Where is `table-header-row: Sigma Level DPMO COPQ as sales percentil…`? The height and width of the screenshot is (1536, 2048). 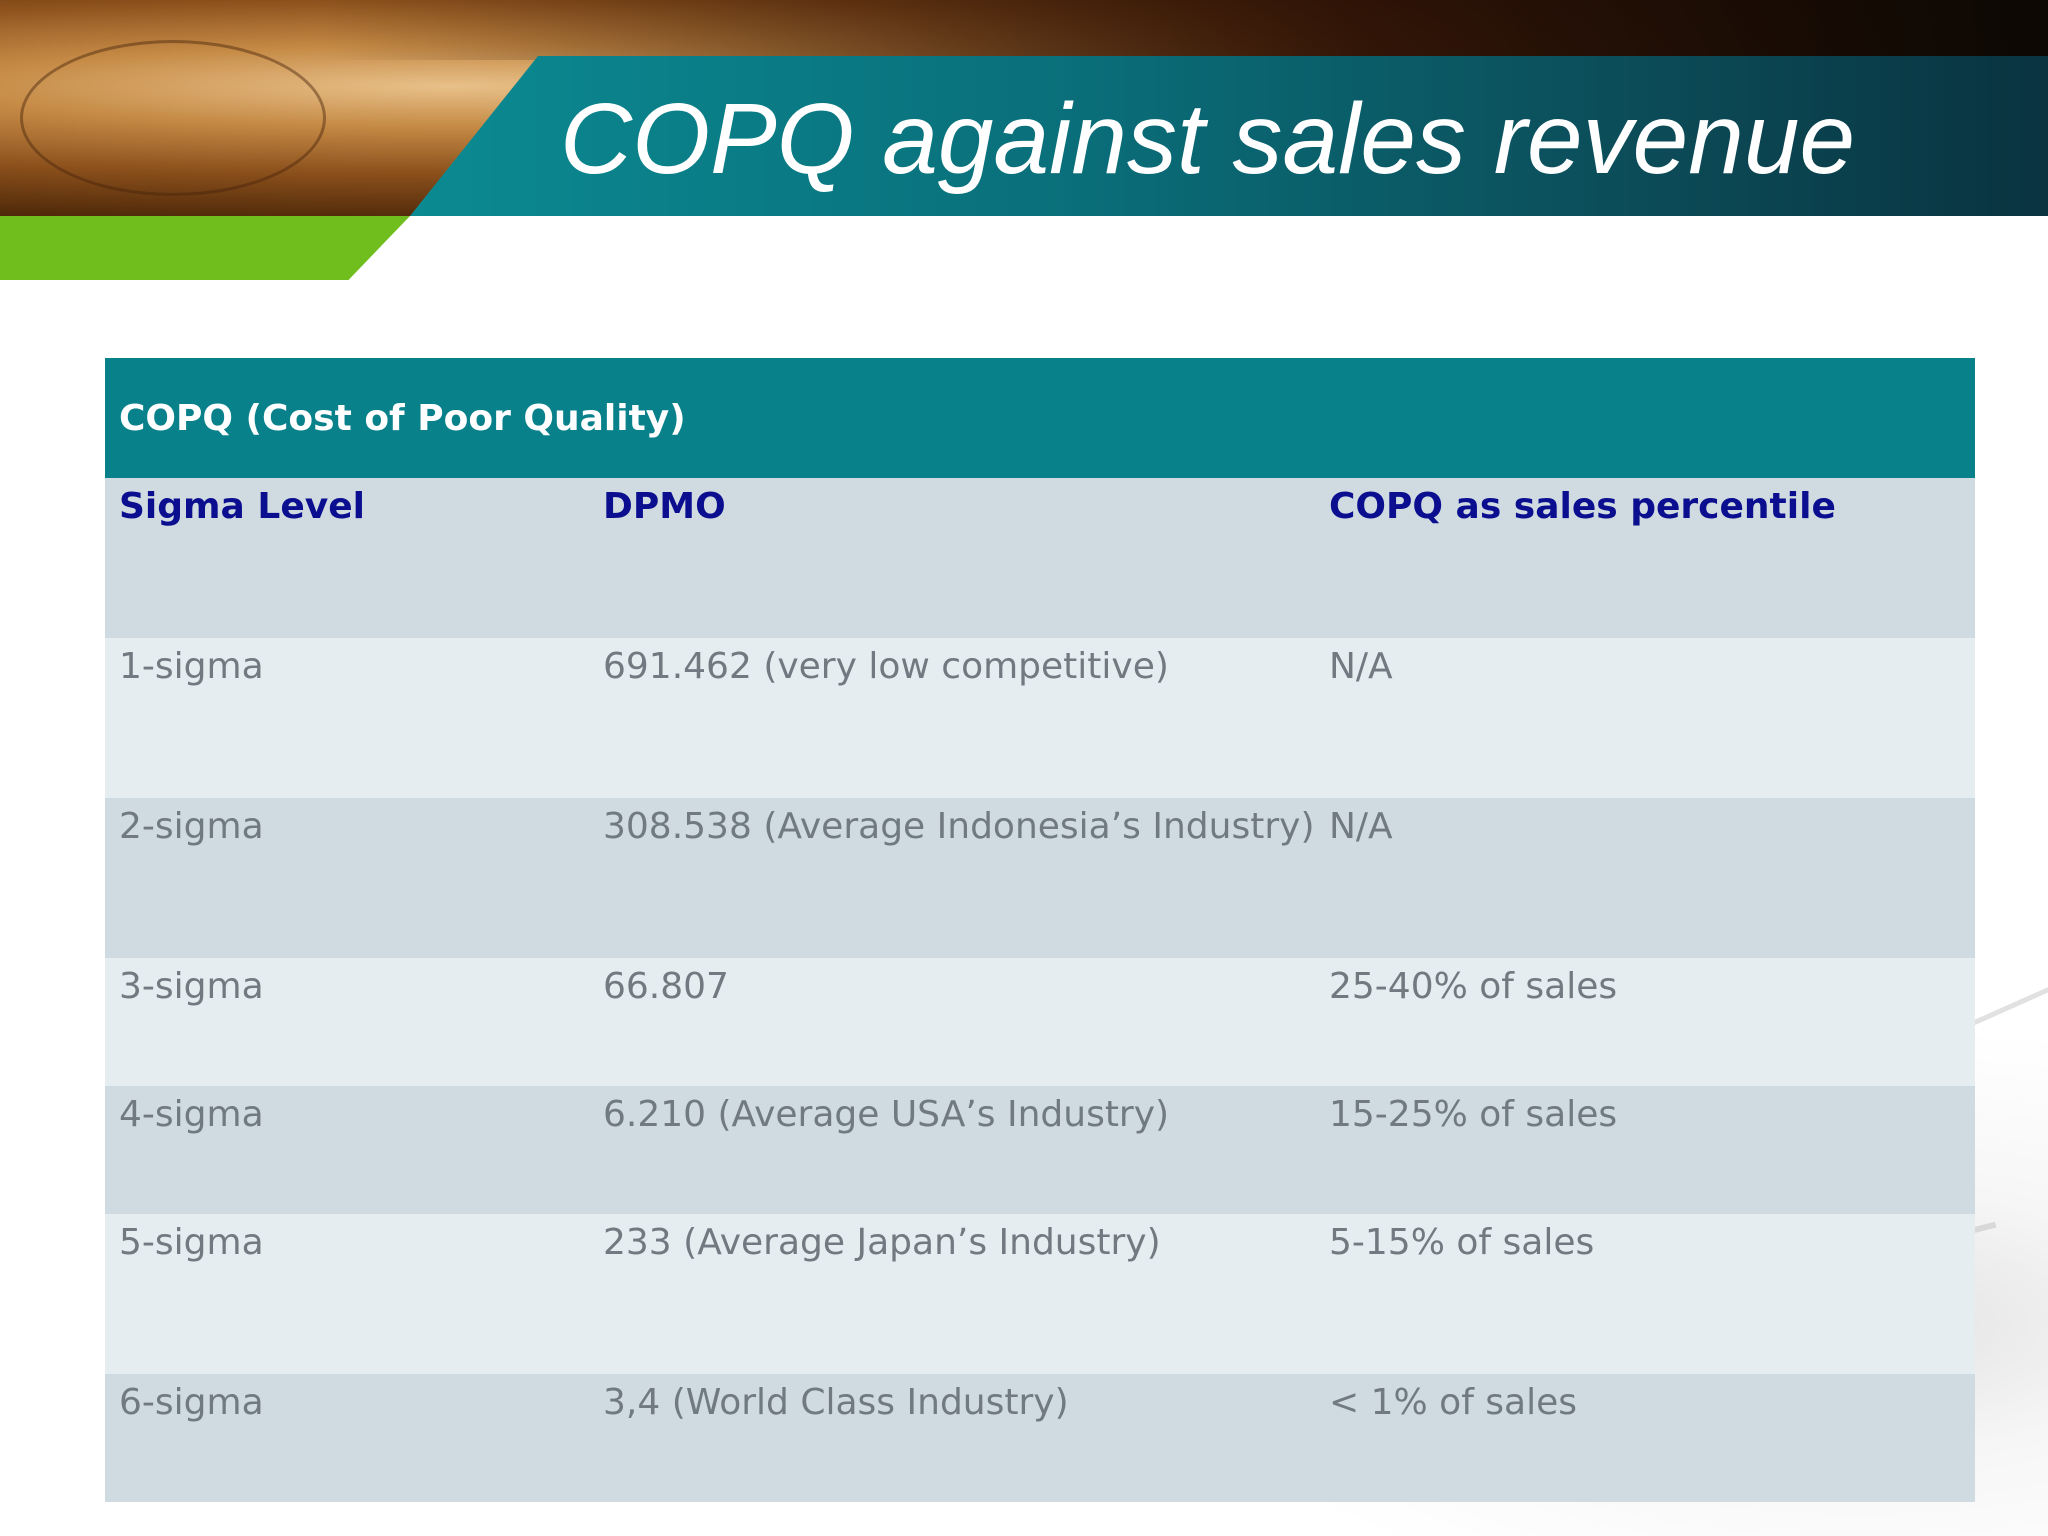
table-header-row: Sigma Level DPMO COPQ as sales percentil… is located at coordinates (1040, 558).